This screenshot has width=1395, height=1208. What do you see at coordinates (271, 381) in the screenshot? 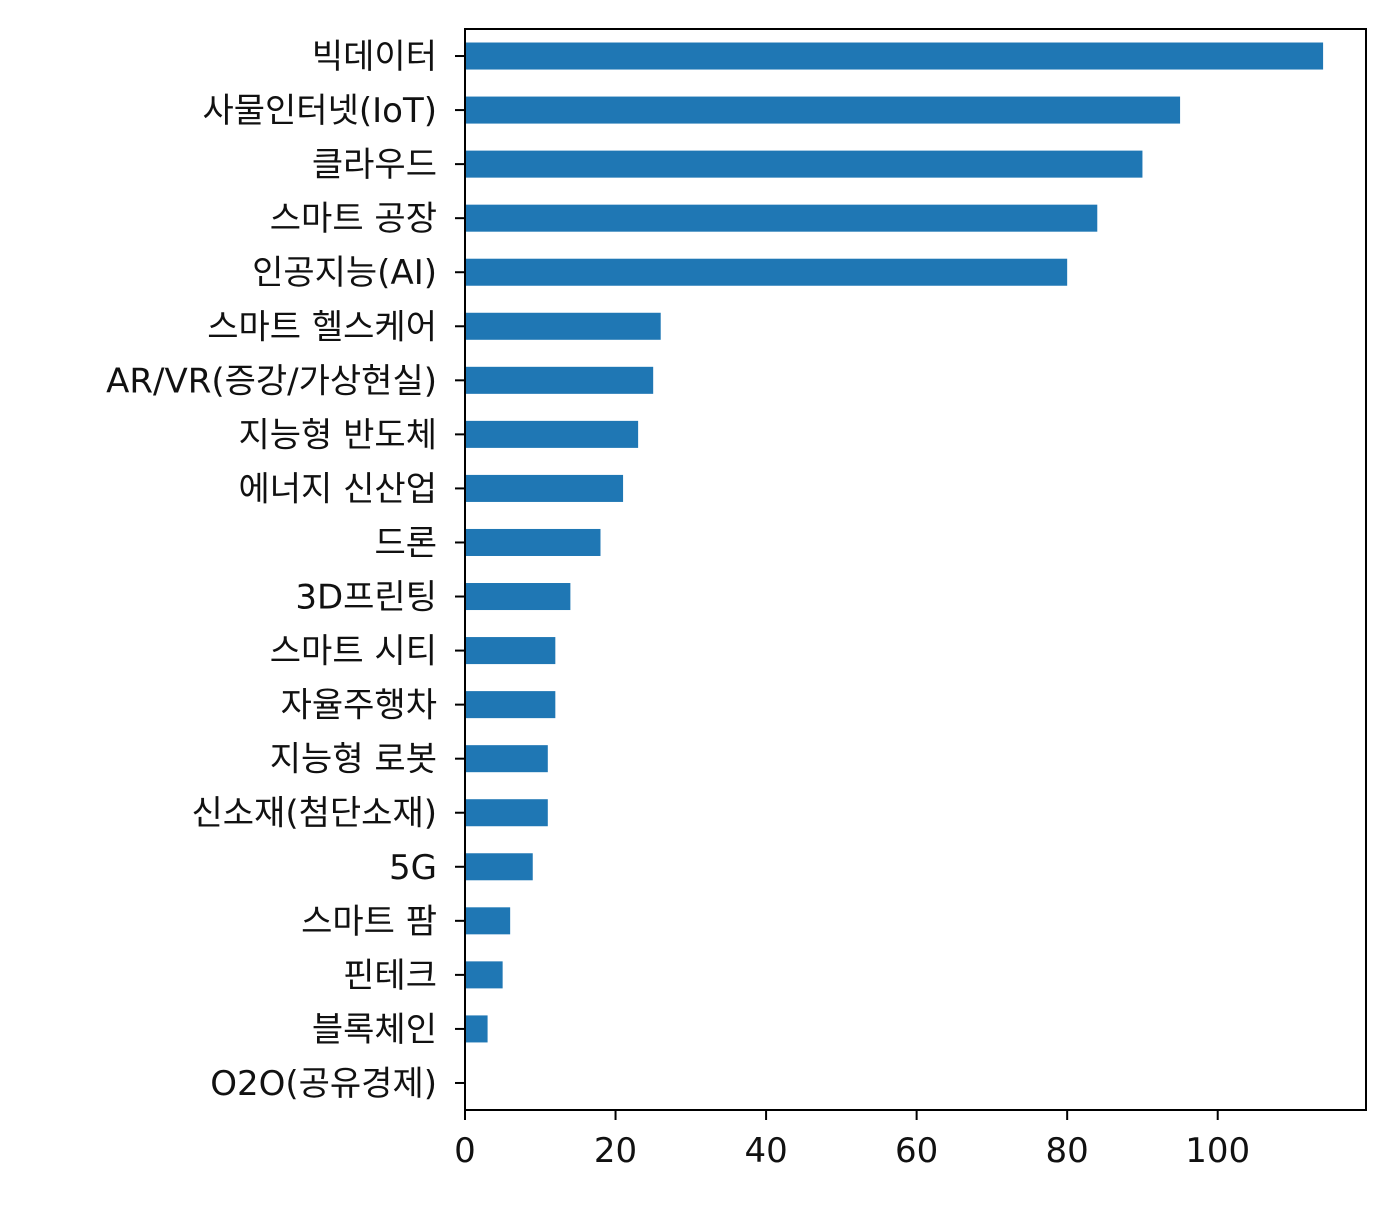
I see `y-tick-label: AR/VR(증강/가상현실)` at bounding box center [271, 381].